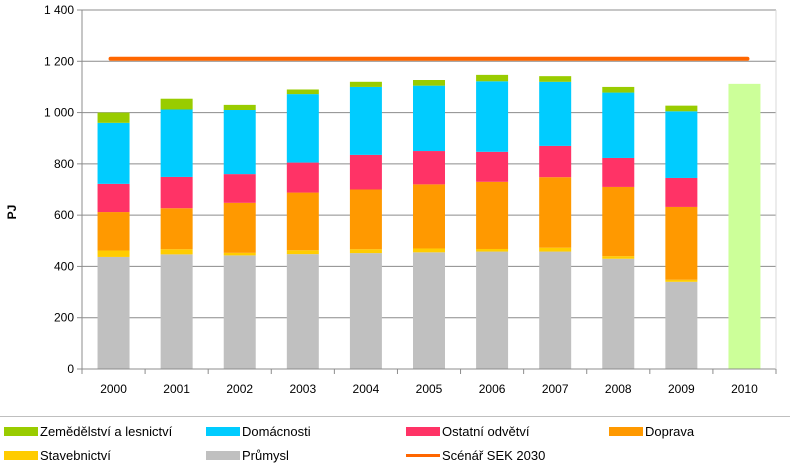 The width and height of the screenshot is (790, 466). Describe the element at coordinates (70, 369) in the screenshot. I see `y-tick-label: 0` at that location.